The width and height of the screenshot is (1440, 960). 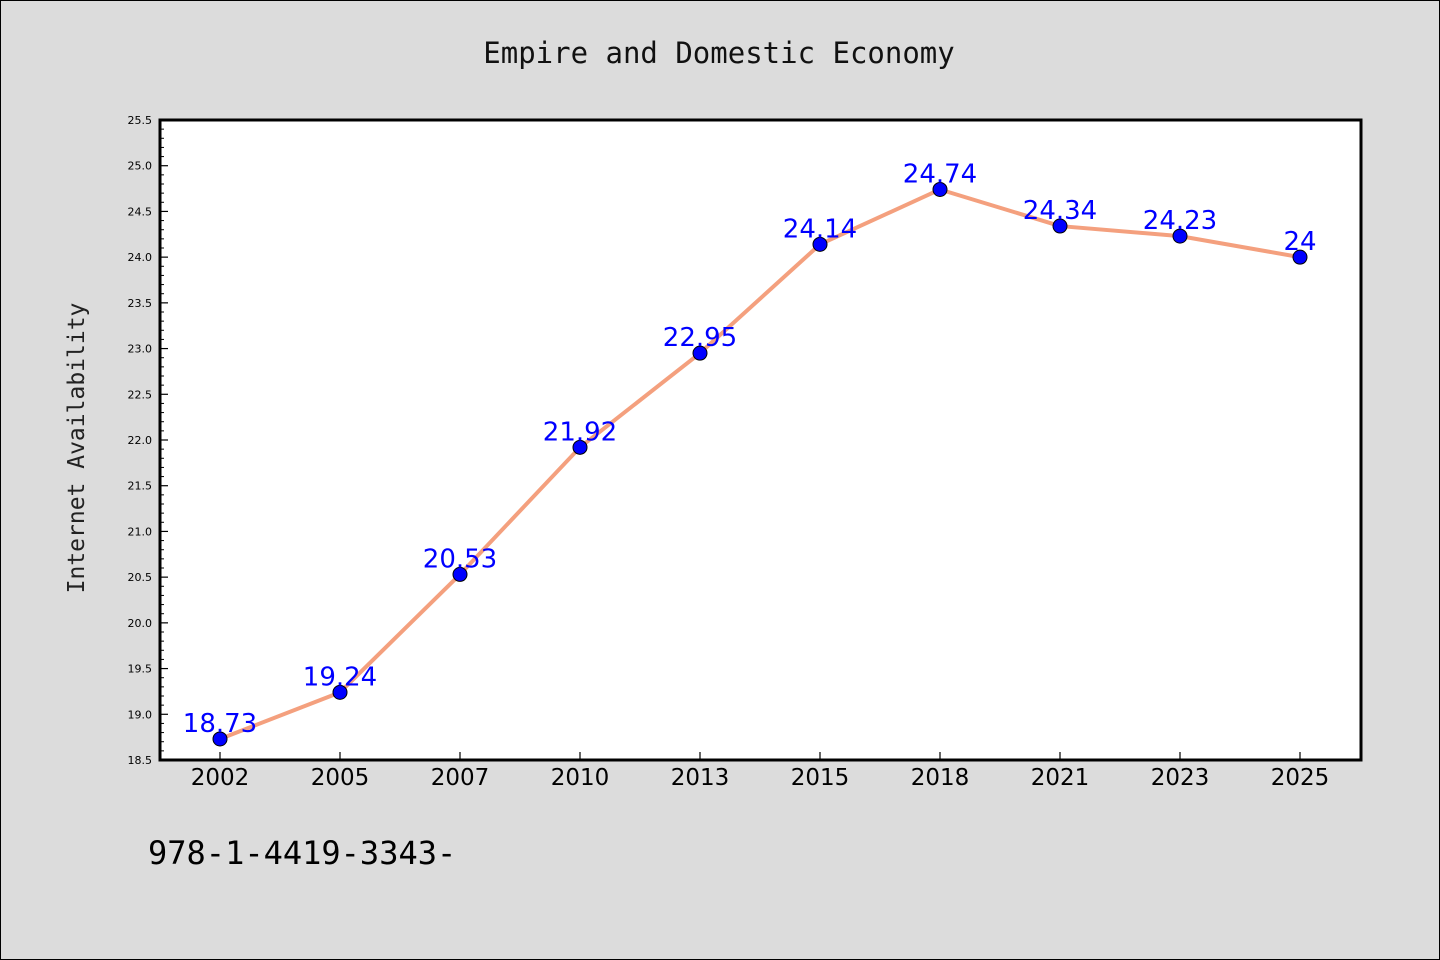 I want to click on x-tick-label: 2013, so click(x=700, y=778).